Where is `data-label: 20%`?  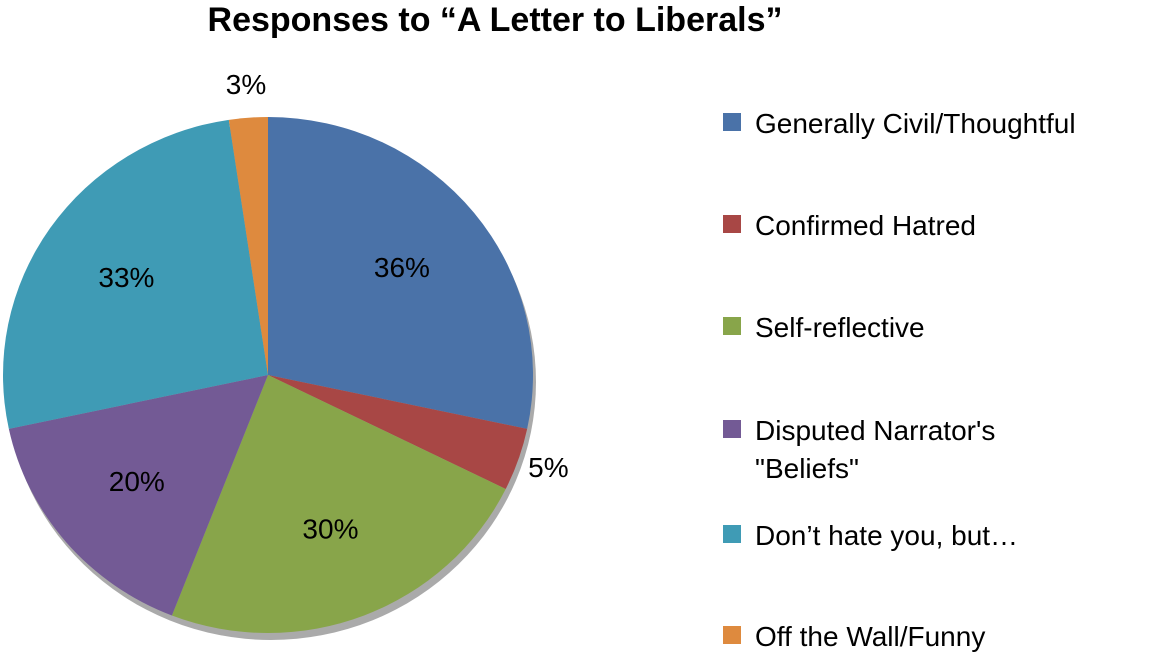 data-label: 20% is located at coordinates (137, 481).